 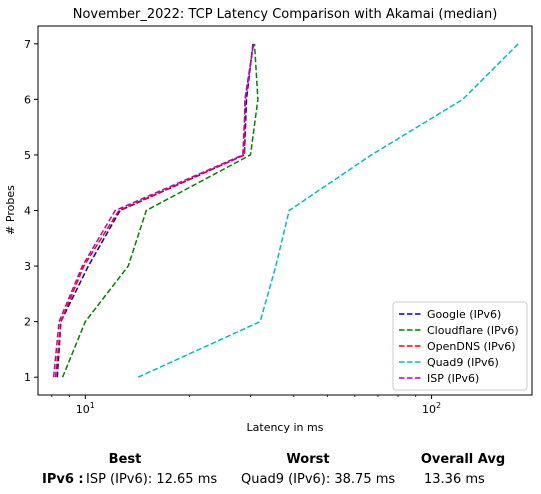 What do you see at coordinates (473, 330) in the screenshot?
I see `legend-entry-1: Cloudflare (IPv6)` at bounding box center [473, 330].